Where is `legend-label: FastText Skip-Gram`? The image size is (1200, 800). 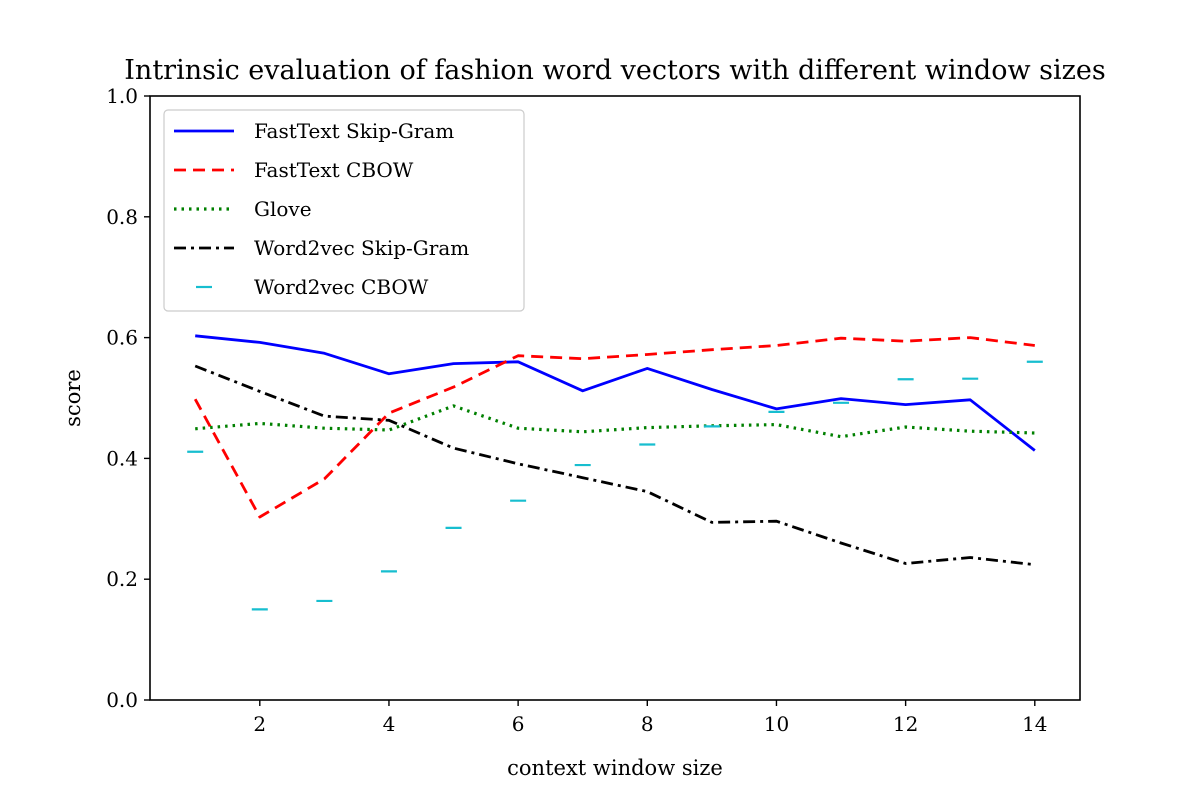 legend-label: FastText Skip-Gram is located at coordinates (354, 131).